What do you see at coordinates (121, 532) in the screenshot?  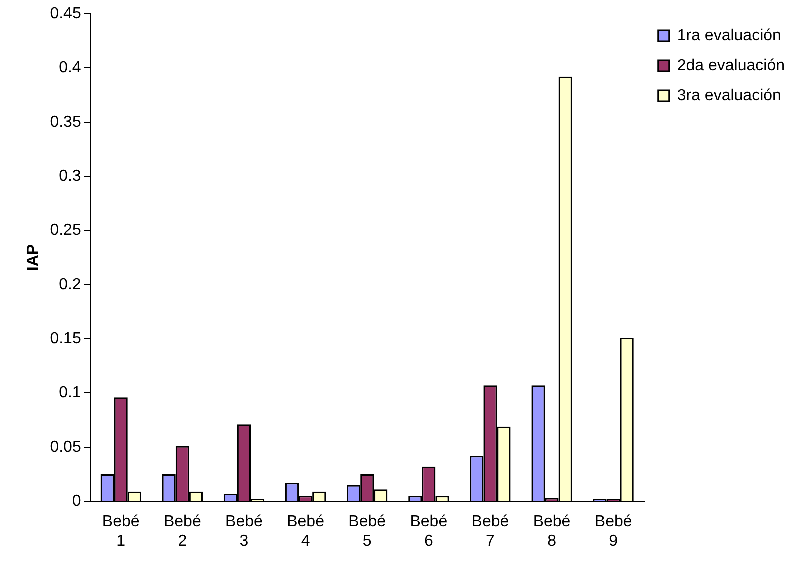 I see `x-tick-label: Bebé 1` at bounding box center [121, 532].